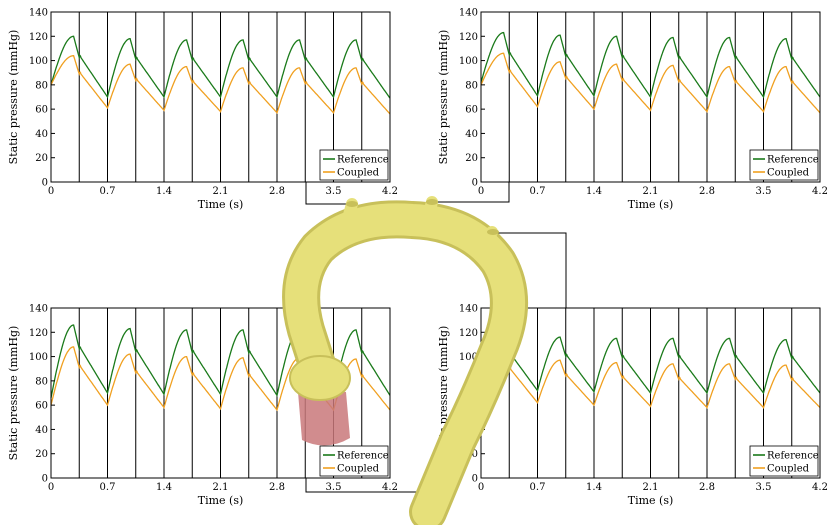  I want to click on branch-vessel-brachiocephalic, so click(349, 215).